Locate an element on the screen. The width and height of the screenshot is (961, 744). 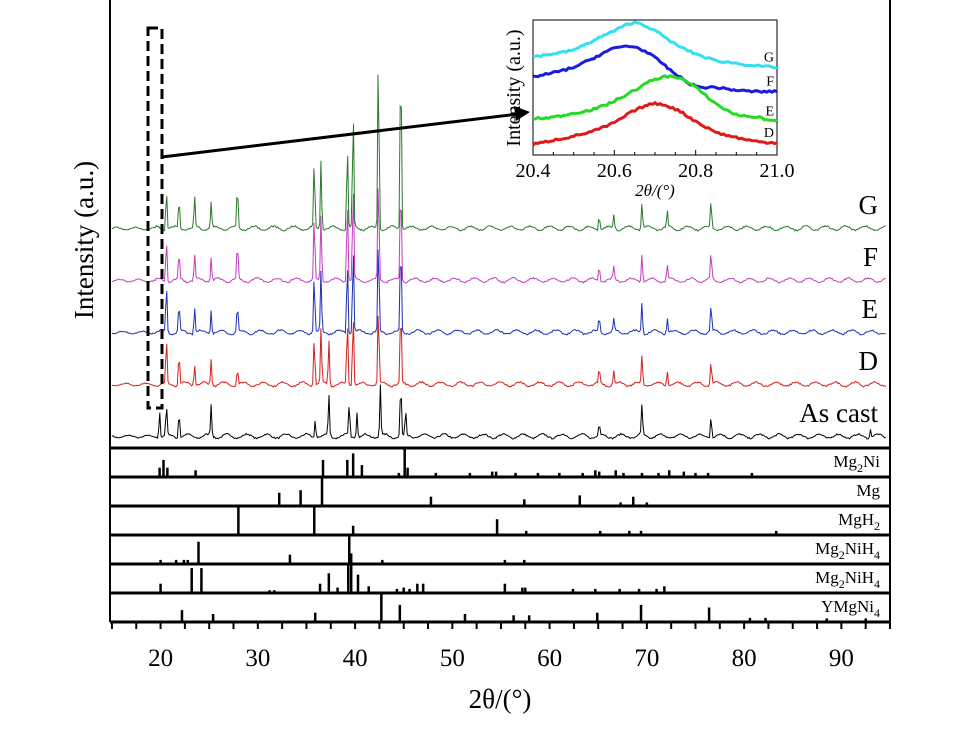
reference-phase-label: Mg is located at coordinates (868, 490).